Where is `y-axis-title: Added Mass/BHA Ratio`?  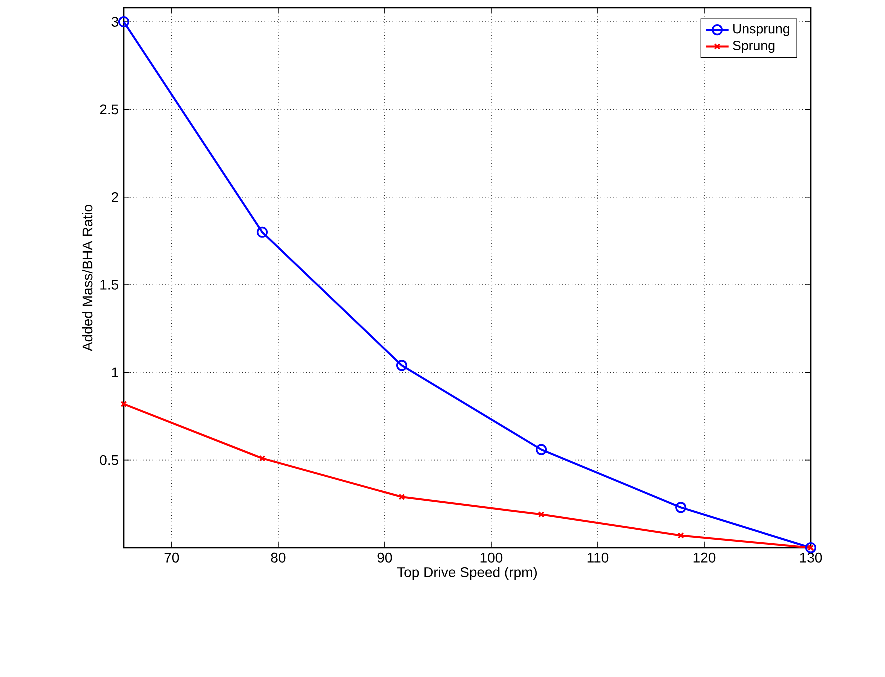 y-axis-title: Added Mass/BHA Ratio is located at coordinates (87, 278).